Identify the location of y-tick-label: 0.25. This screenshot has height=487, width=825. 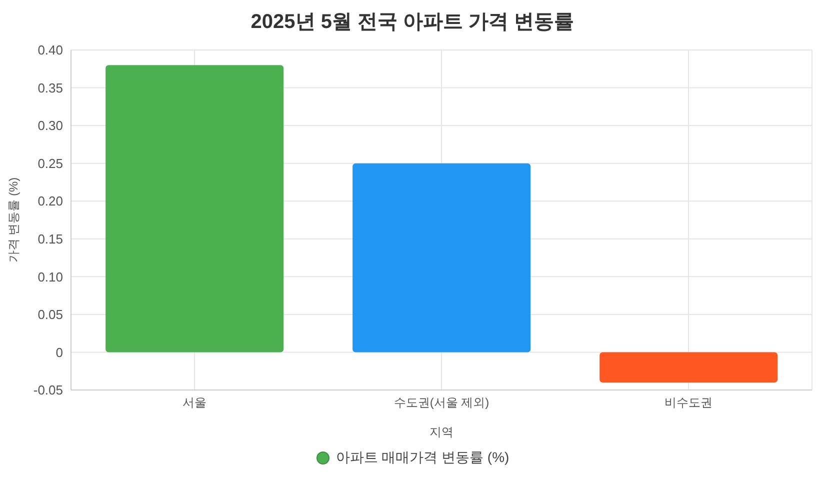
(50, 163).